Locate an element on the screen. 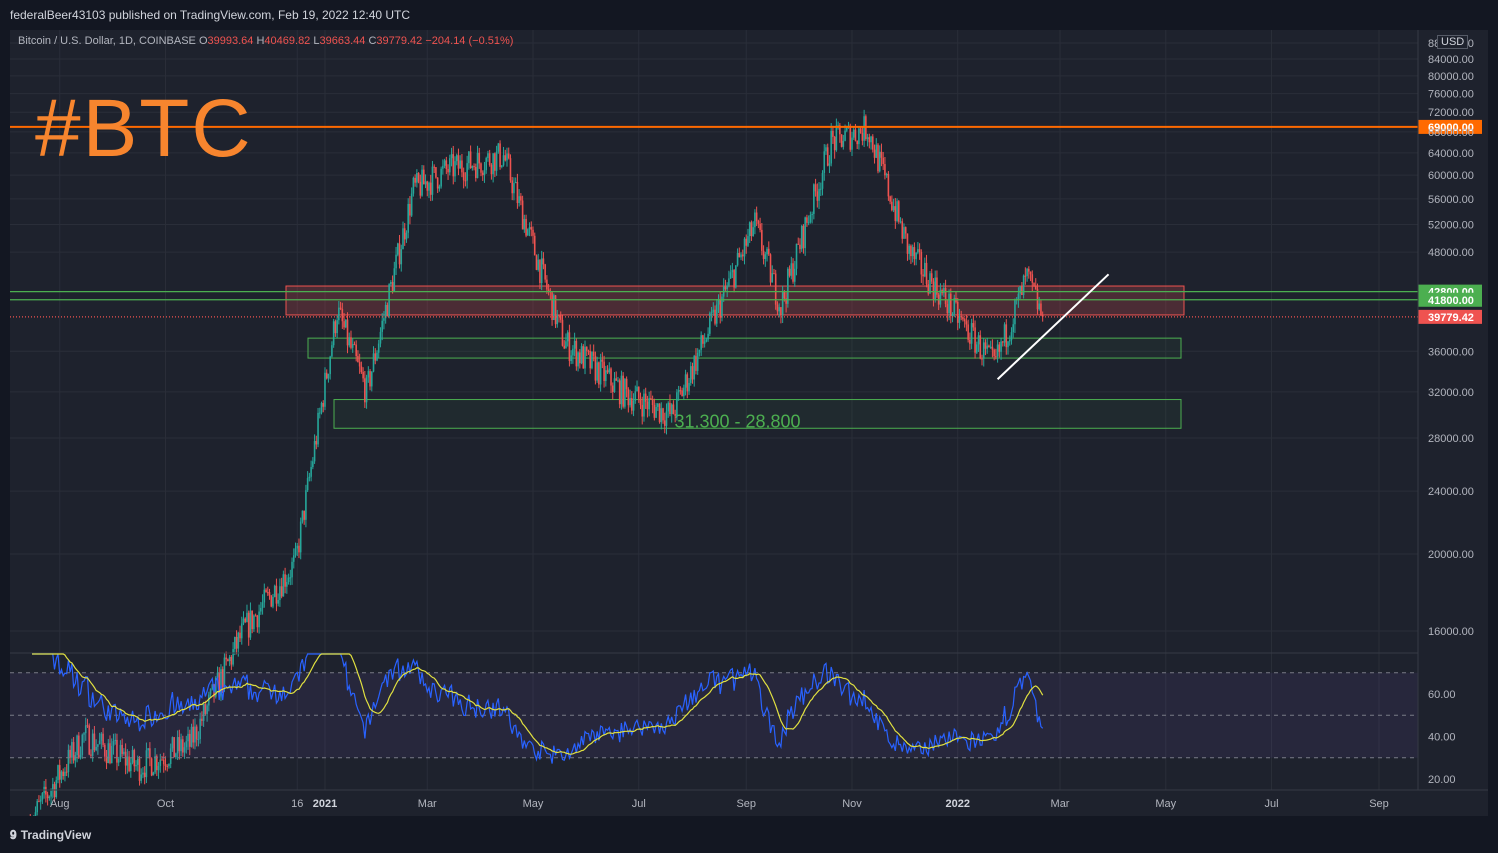 The height and width of the screenshot is (853, 1498). change-value: −204.14 (−0.51%) is located at coordinates (469, 41).